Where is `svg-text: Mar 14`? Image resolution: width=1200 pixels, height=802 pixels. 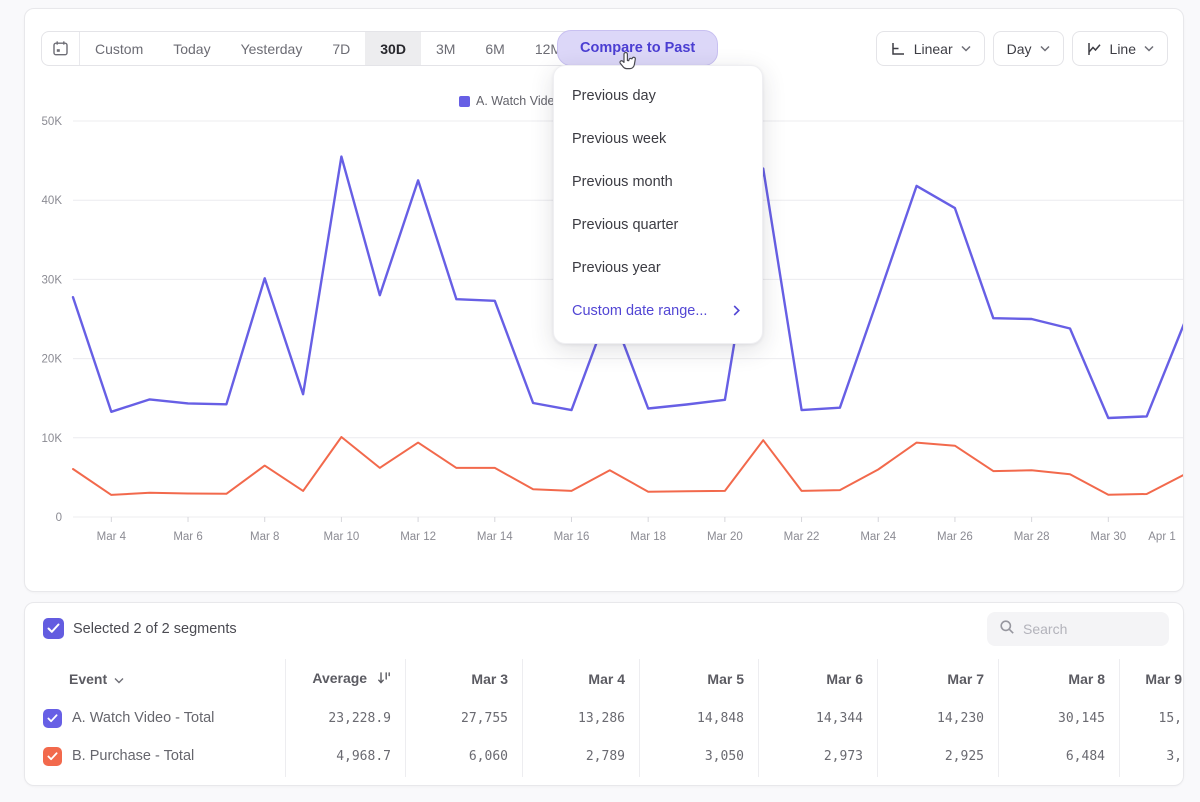
svg-text: Mar 14 is located at coordinates (495, 537).